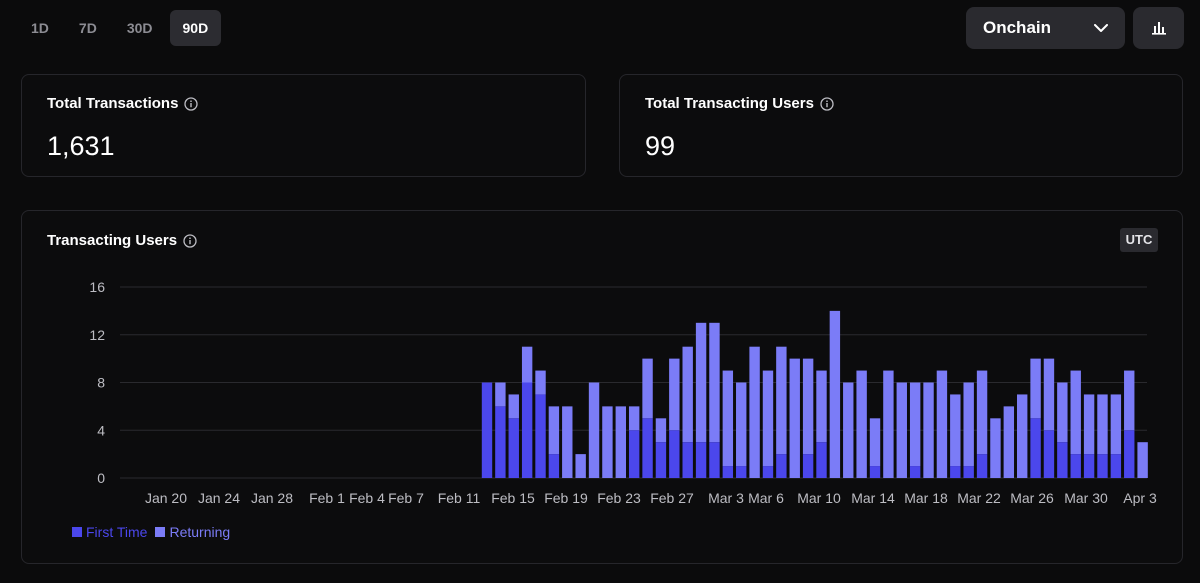  Describe the element at coordinates (97, 287) in the screenshot. I see `y-tick-label: 16` at that location.